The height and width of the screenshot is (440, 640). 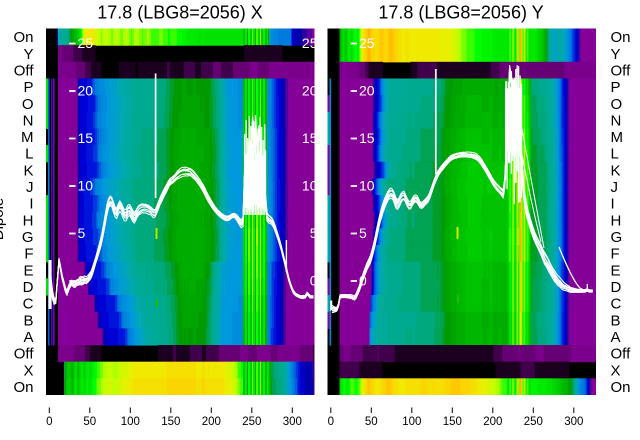 What do you see at coordinates (3, 219) in the screenshot?
I see `svg-text: Dipole` at bounding box center [3, 219].